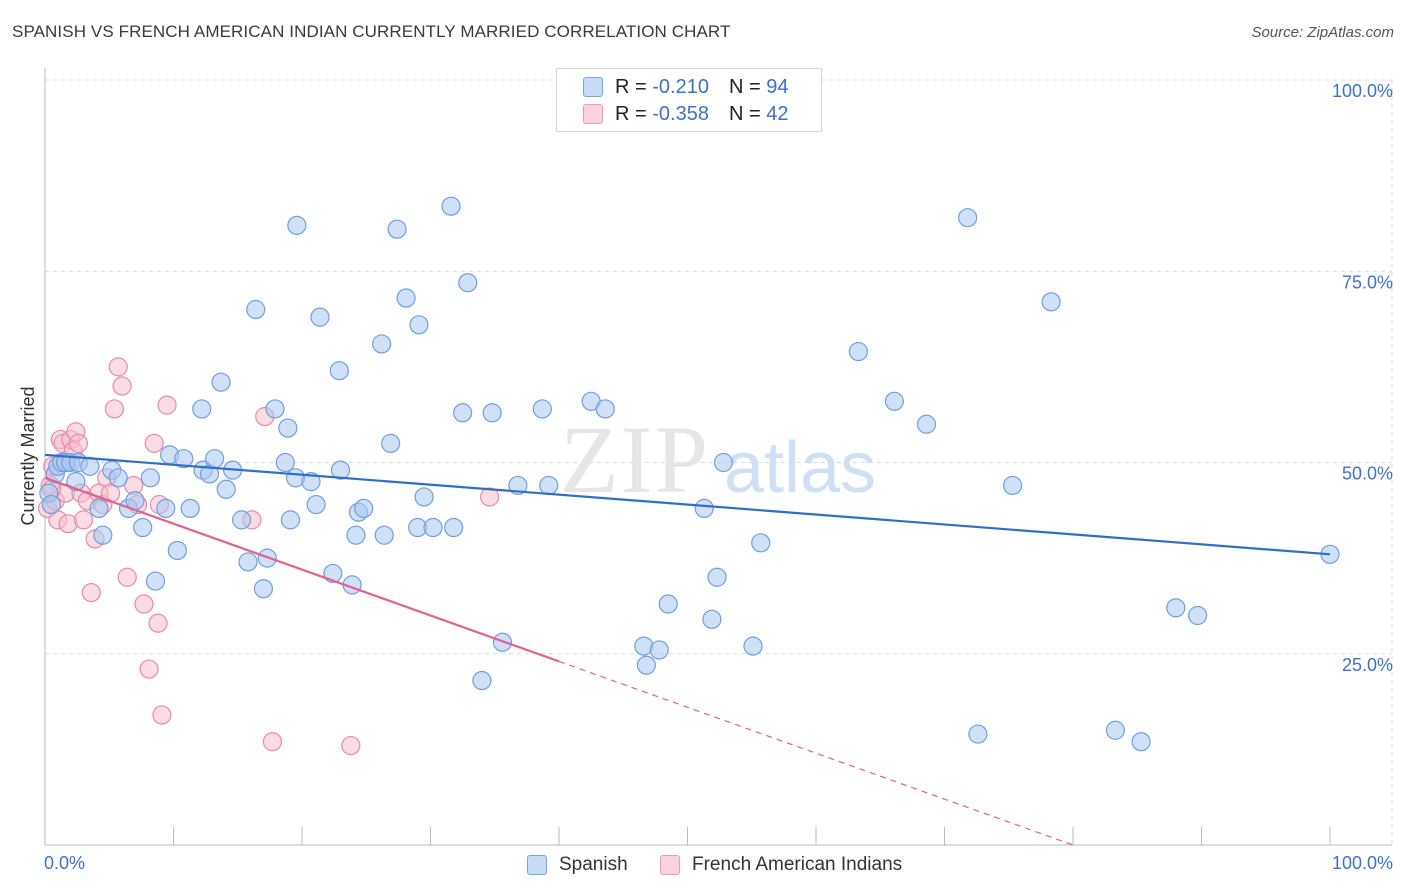 This screenshot has height=892, width=1406. I want to click on legend-n-value-spanish: 94, so click(777, 86).